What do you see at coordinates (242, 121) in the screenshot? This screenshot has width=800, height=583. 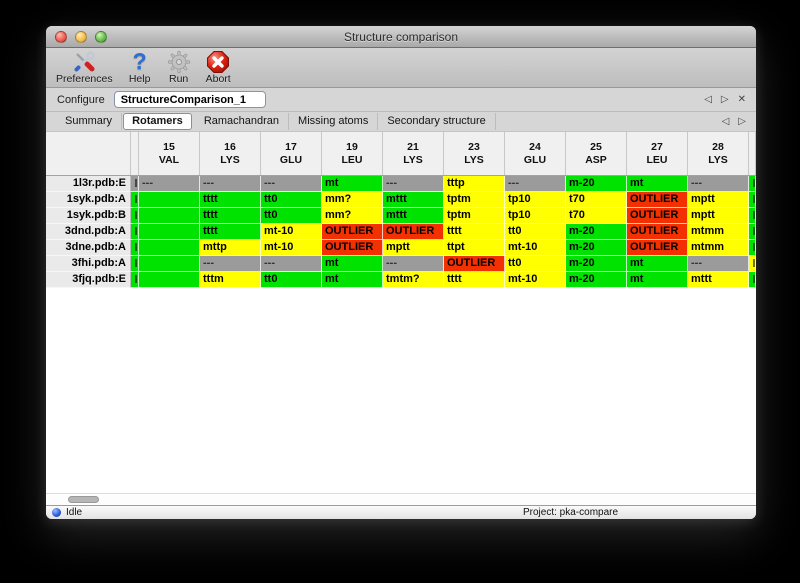 I see `tab-ramachandran: Ramachandran` at bounding box center [242, 121].